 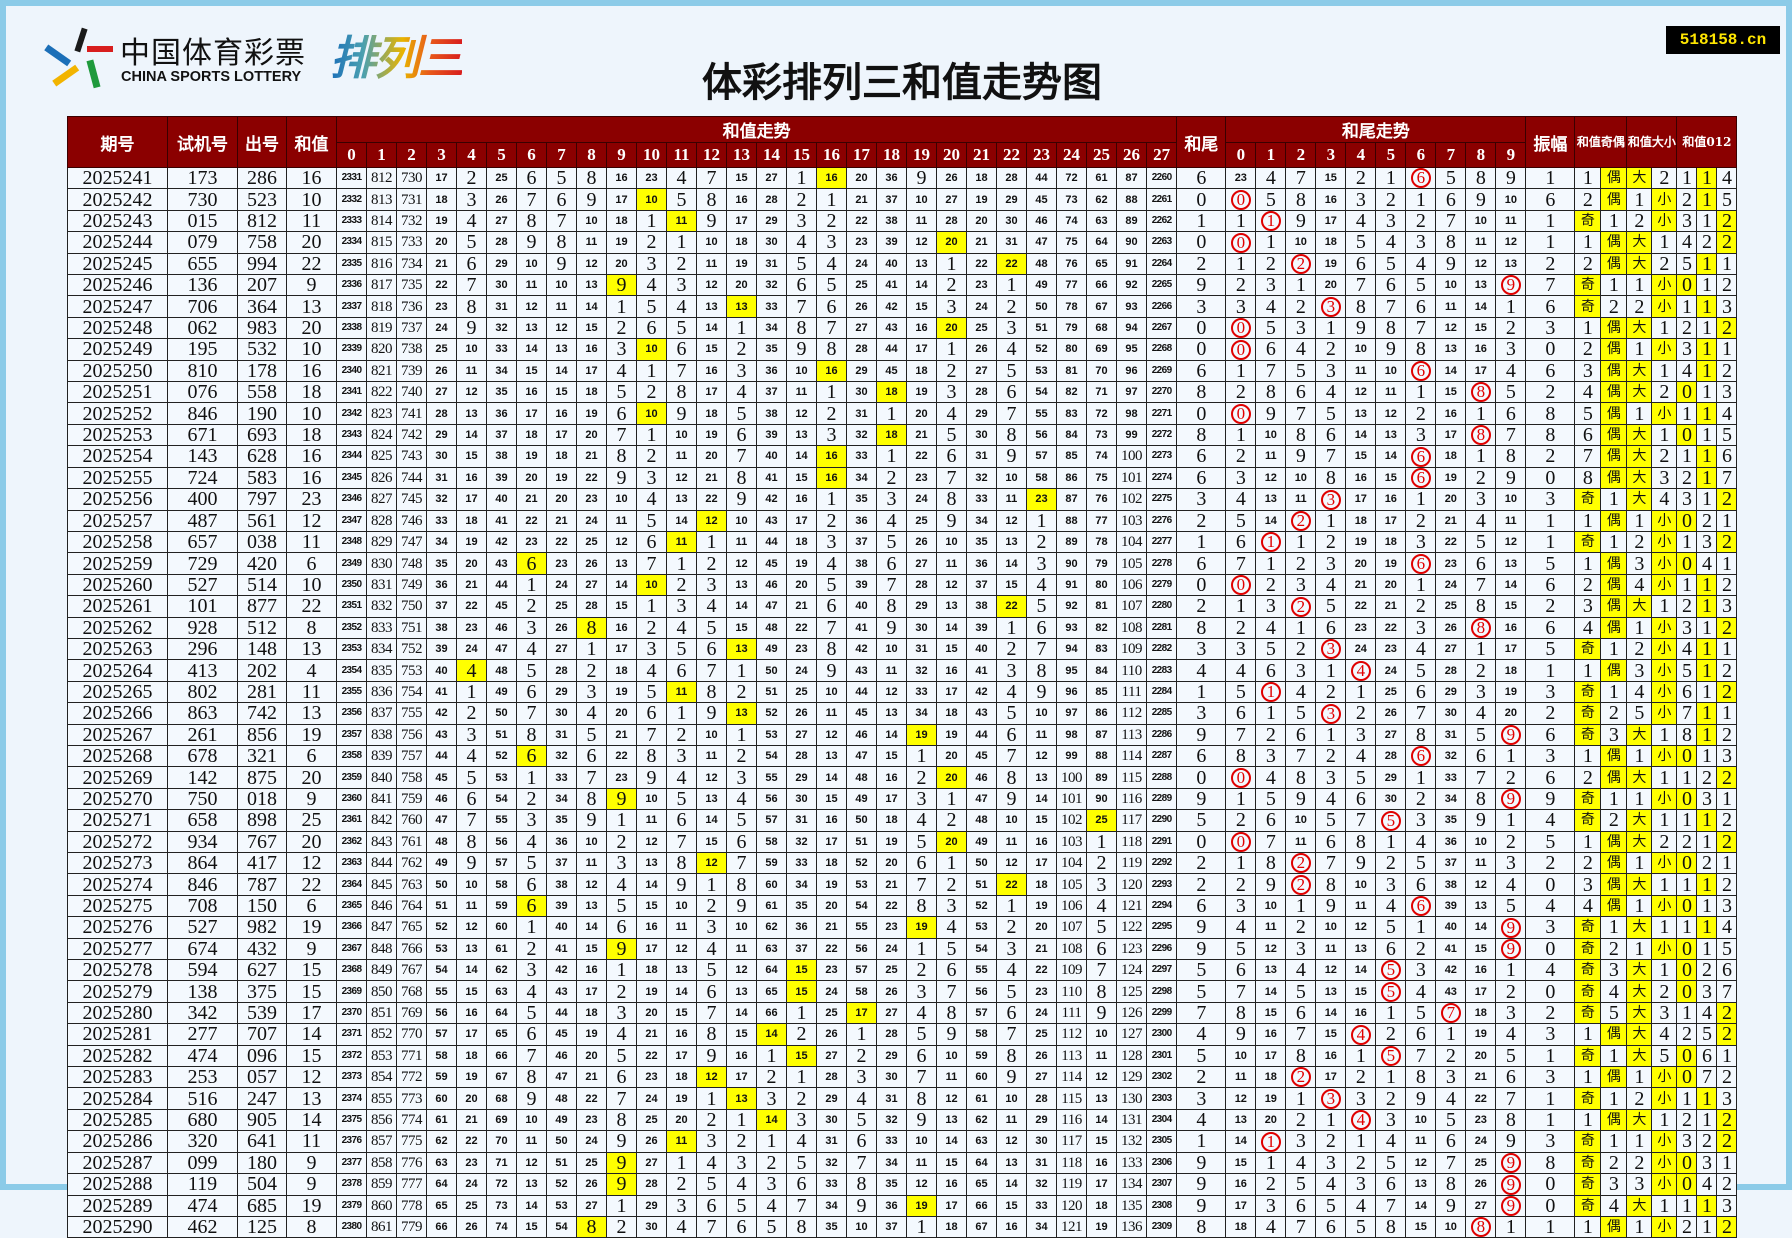 I want to click on tail-trend-omission: 39, so click(x=1451, y=906).